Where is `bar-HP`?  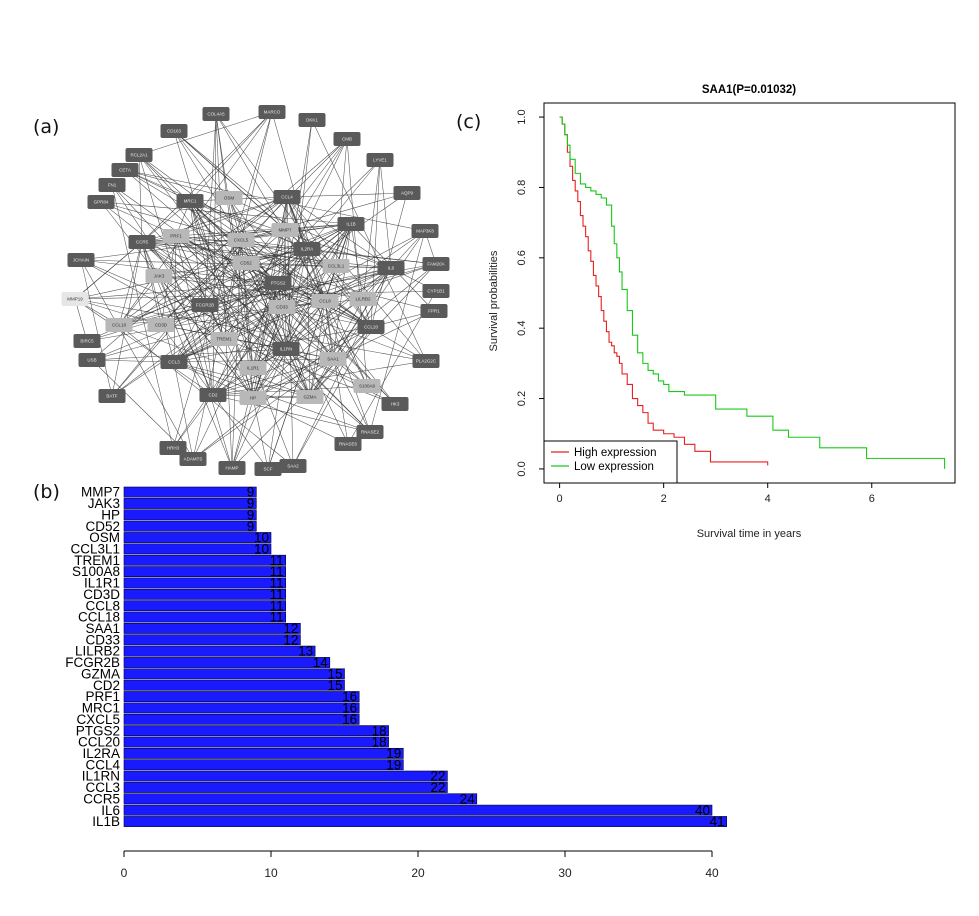 bar-HP is located at coordinates (190, 515).